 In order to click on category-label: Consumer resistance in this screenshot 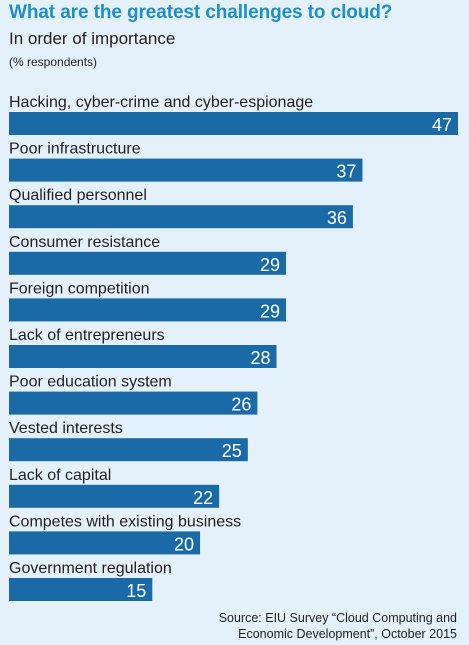, I will do `click(84, 242)`.